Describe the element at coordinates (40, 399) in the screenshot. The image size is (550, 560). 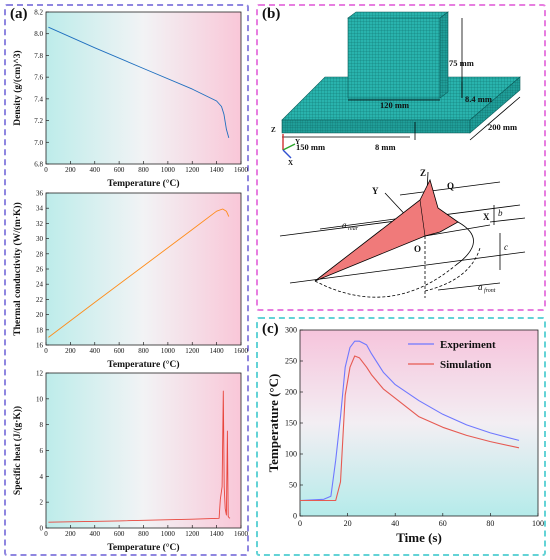
I see `specific-heat-ytick-label-5: 10` at that location.